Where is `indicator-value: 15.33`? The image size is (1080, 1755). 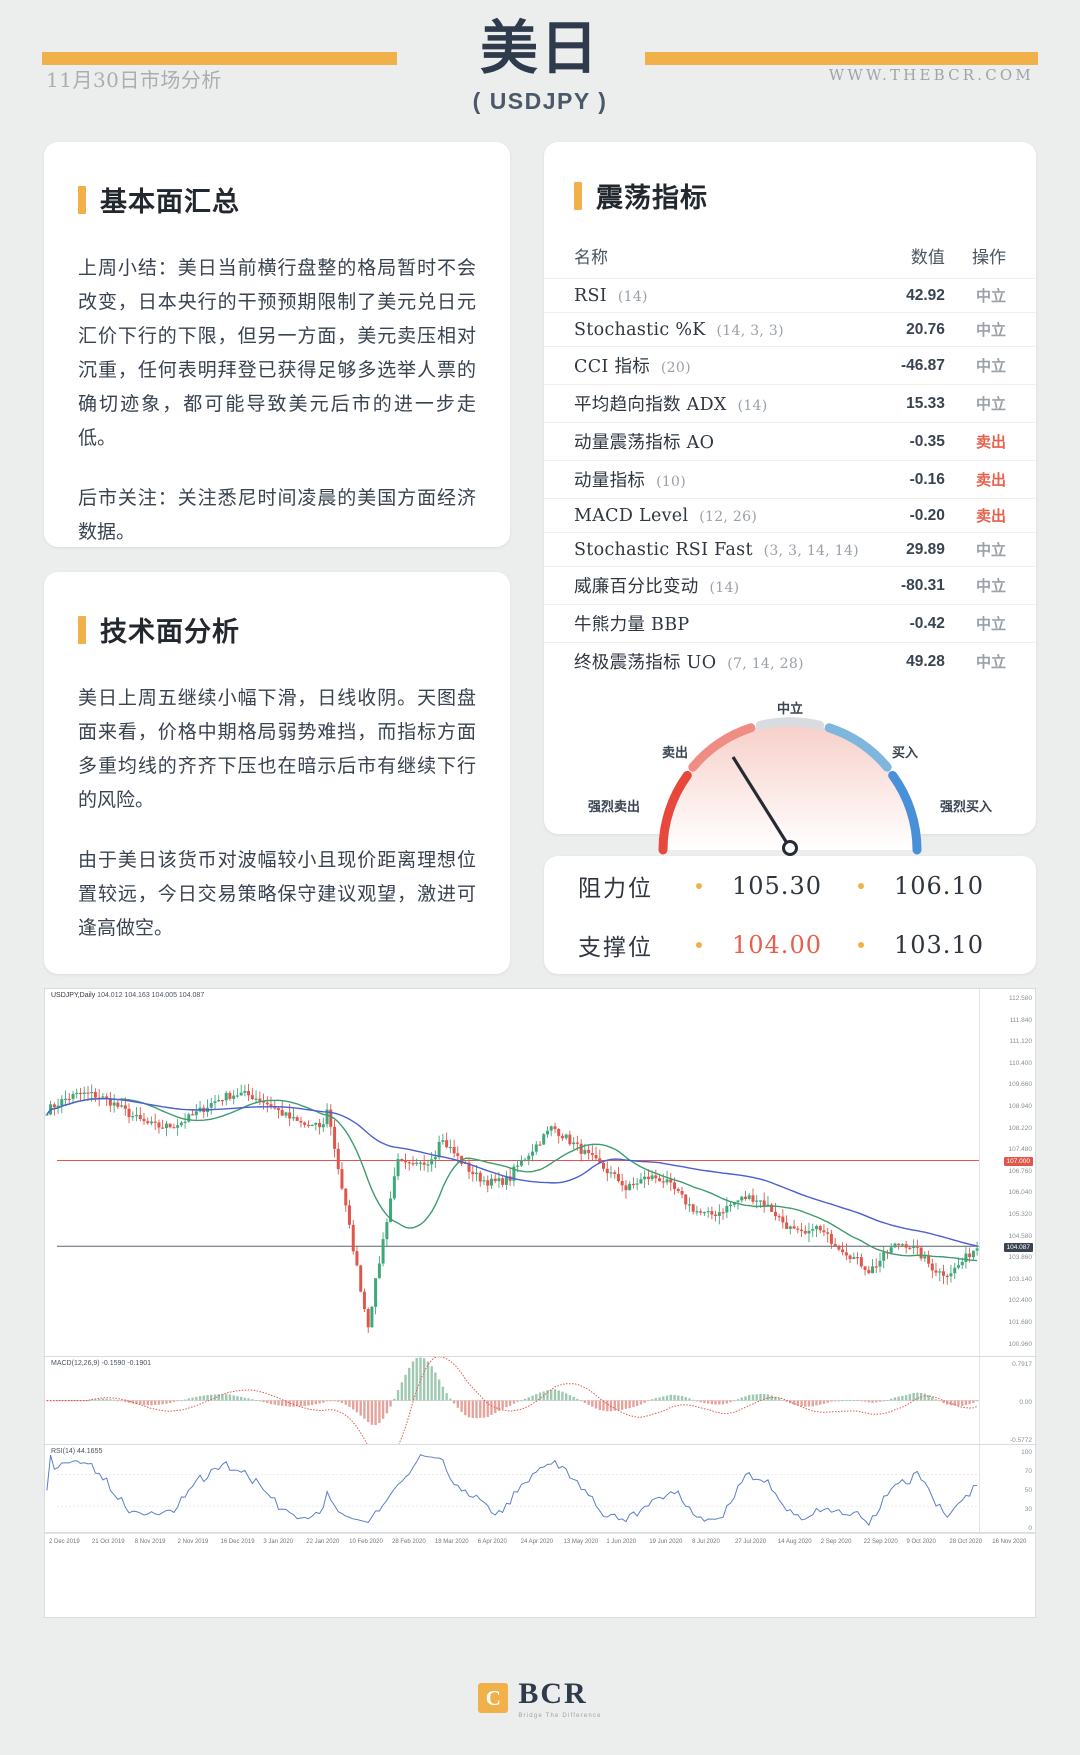 indicator-value: 15.33 is located at coordinates (922, 403).